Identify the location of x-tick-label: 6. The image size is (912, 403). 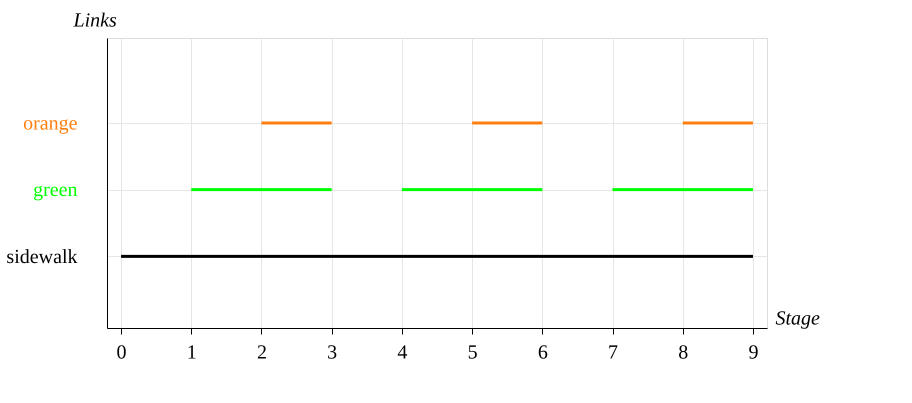
(543, 353).